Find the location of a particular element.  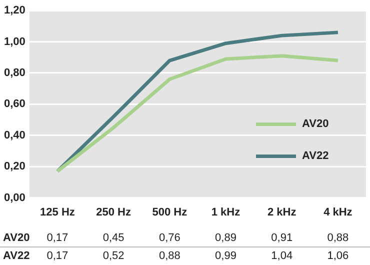

text: AV20 is located at coordinates (16, 238).